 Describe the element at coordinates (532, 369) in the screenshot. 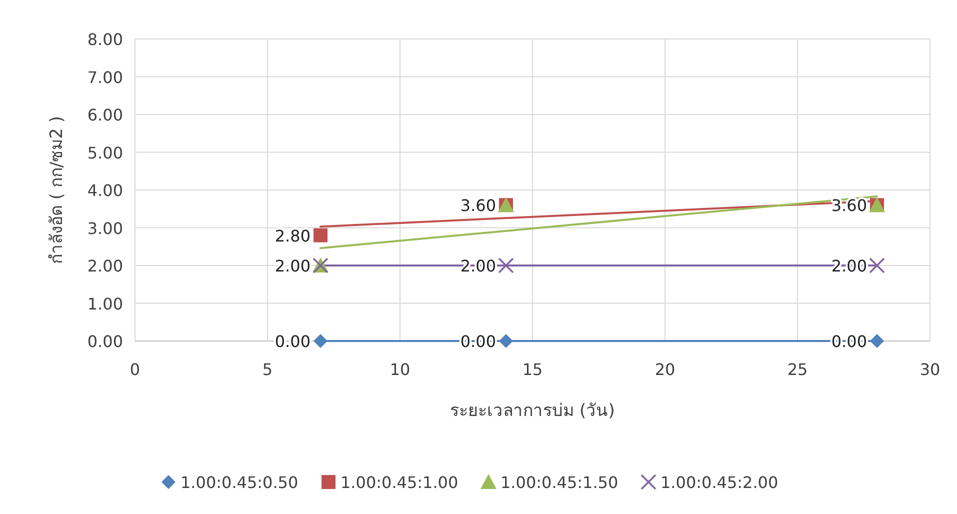

I see `x-tick-label: 15` at that location.